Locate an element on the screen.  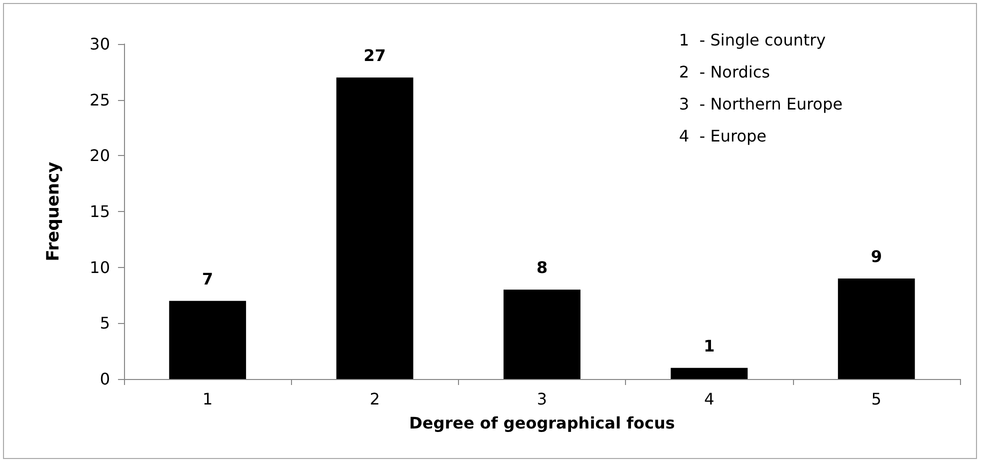
y-tick-label: 20 is located at coordinates (100, 156).